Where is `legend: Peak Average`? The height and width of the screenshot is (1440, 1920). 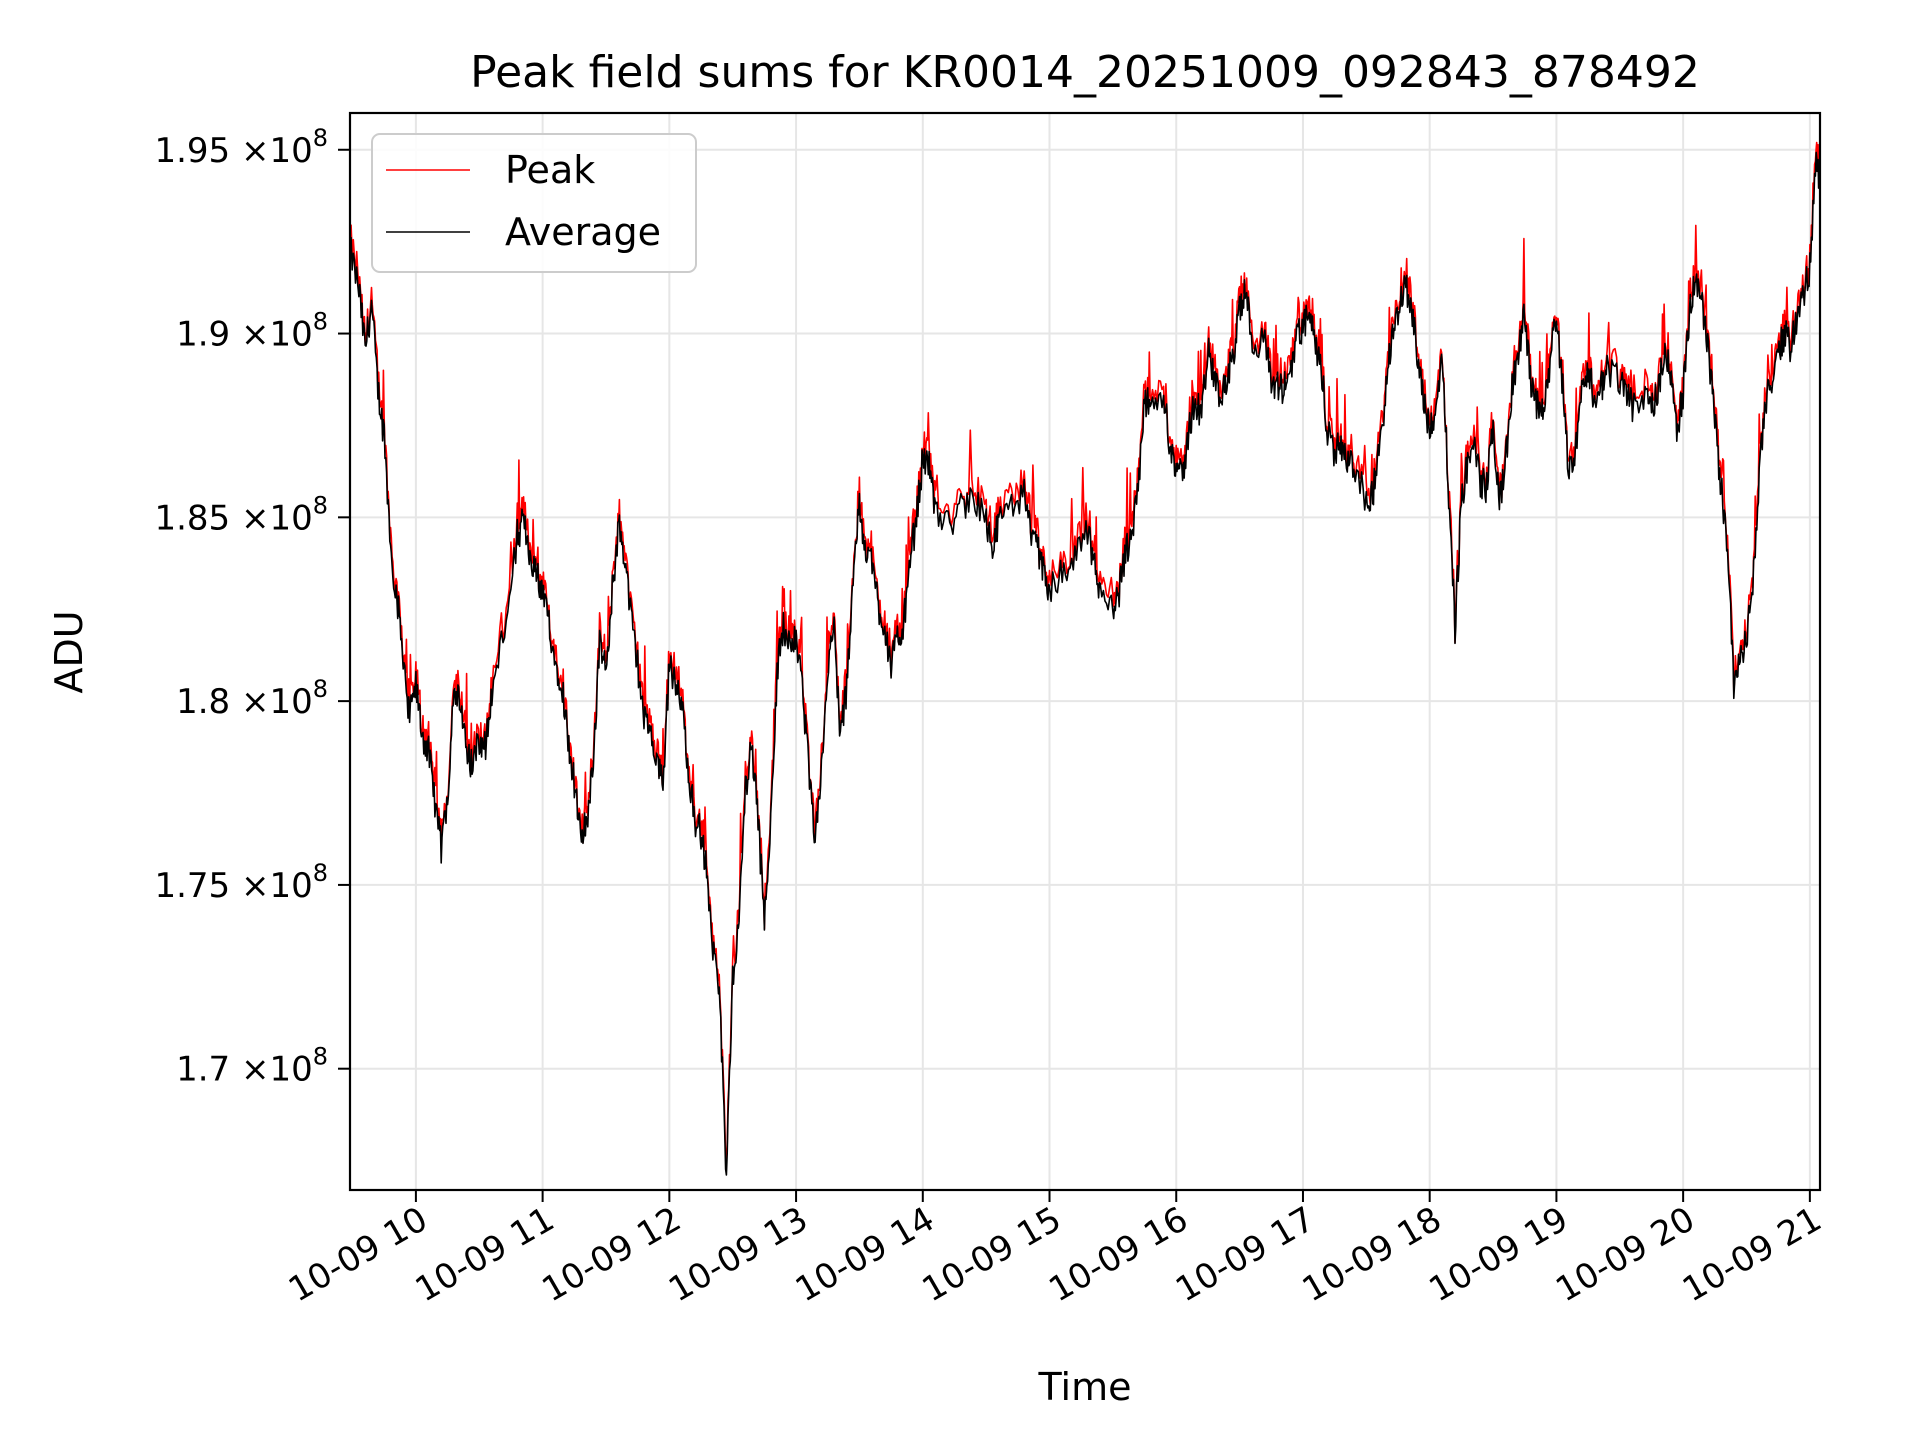
legend: Peak Average is located at coordinates (534, 203).